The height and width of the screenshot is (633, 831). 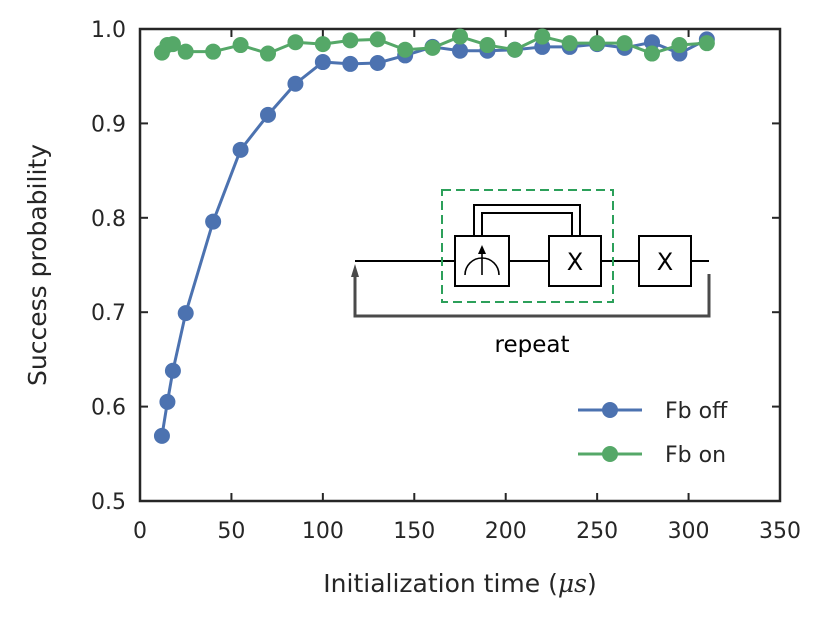 I want to click on legend-marker-fb-off, so click(x=610, y=410).